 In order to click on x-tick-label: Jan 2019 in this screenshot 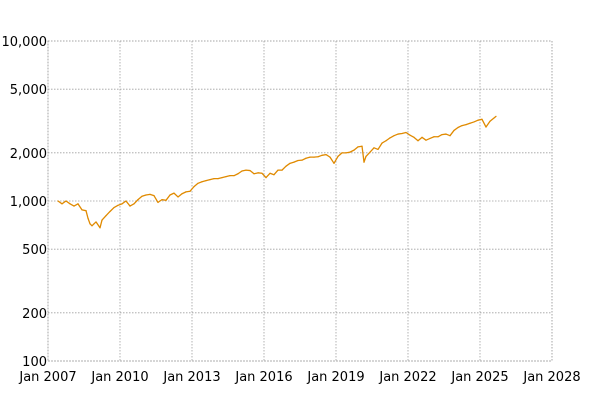, I will do `click(335, 377)`.